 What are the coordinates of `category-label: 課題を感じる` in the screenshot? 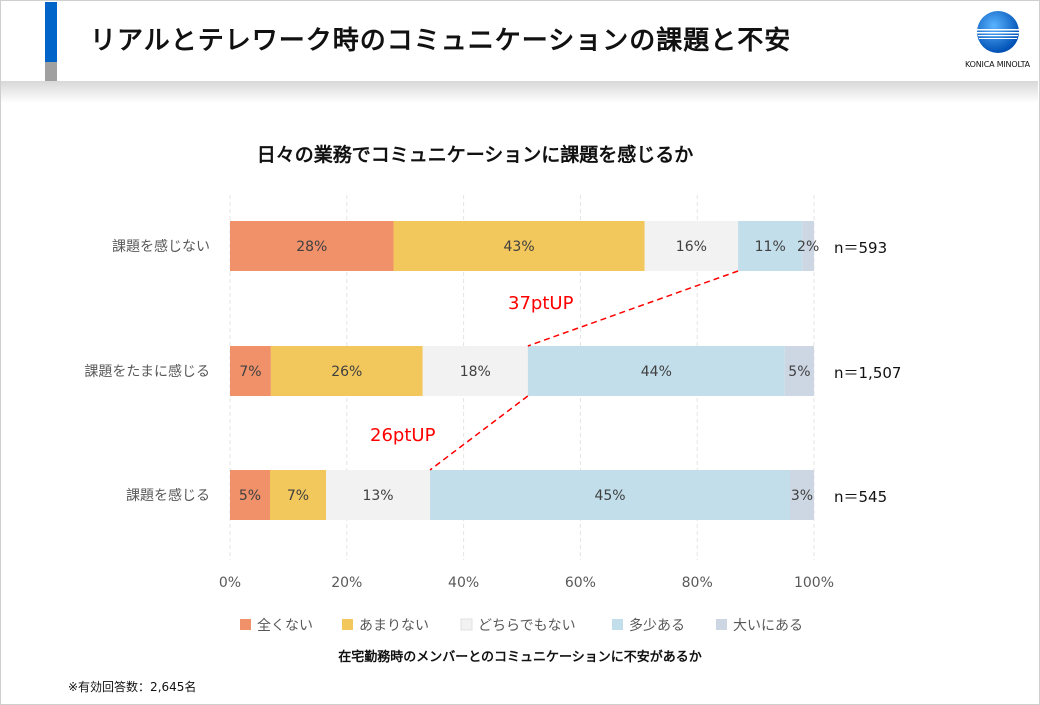 It's located at (168, 495).